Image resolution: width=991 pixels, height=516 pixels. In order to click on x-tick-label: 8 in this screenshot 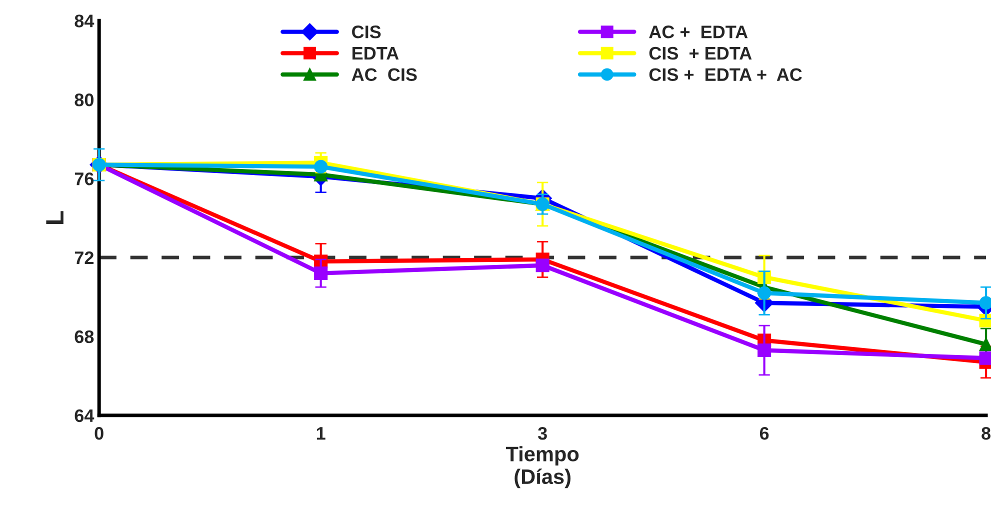, I will do `click(986, 433)`.